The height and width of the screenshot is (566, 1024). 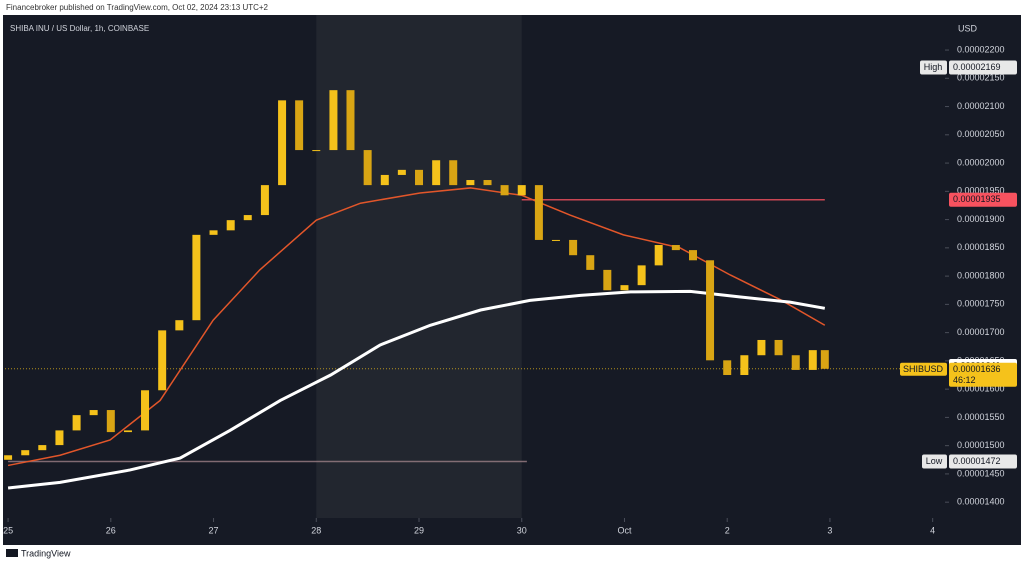 I want to click on y-tick-label: 0.00001600, so click(x=981, y=389).